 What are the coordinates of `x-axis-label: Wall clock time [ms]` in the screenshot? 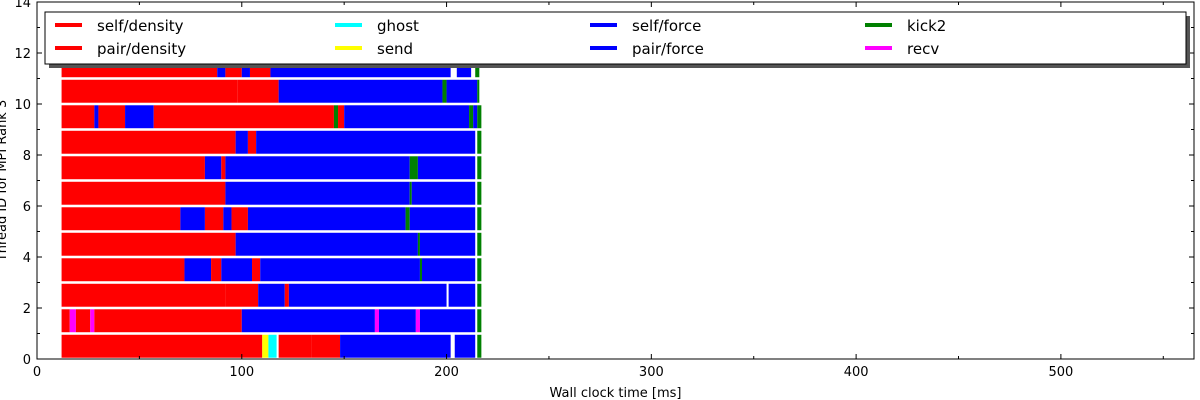 It's located at (616, 393).